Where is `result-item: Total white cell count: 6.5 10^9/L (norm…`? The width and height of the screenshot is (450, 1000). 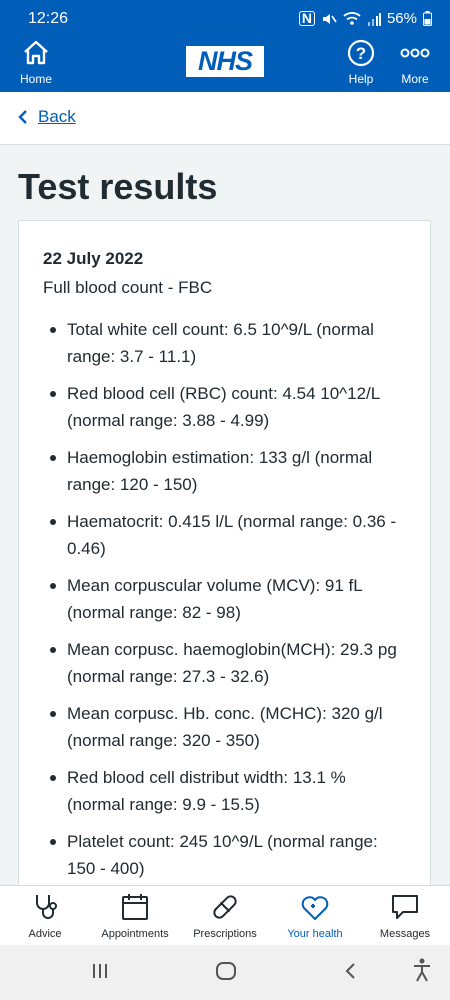
result-item: Total white cell count: 6.5 10^9/L (norm… is located at coordinates (224, 343).